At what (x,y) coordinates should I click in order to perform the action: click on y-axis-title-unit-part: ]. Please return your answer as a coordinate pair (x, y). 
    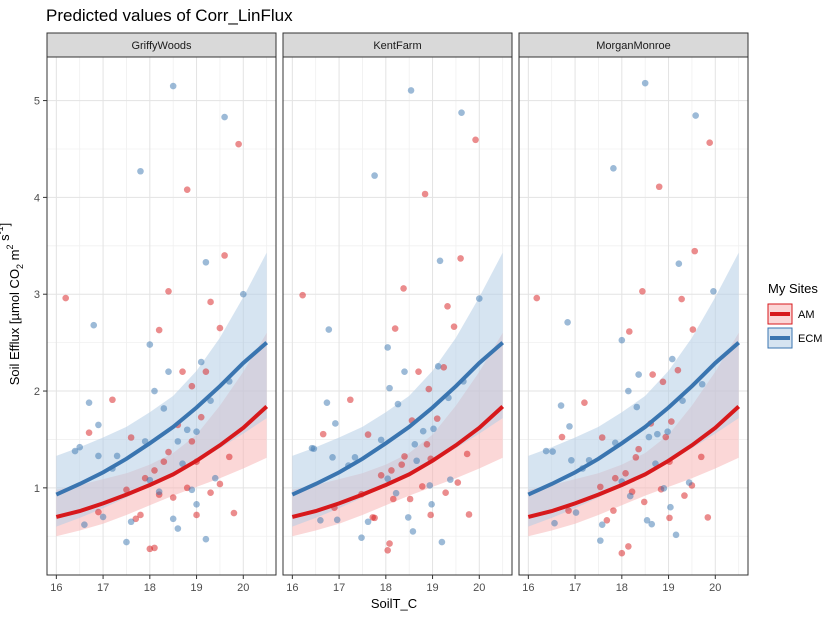
    Looking at the image, I should click on (6, 225).